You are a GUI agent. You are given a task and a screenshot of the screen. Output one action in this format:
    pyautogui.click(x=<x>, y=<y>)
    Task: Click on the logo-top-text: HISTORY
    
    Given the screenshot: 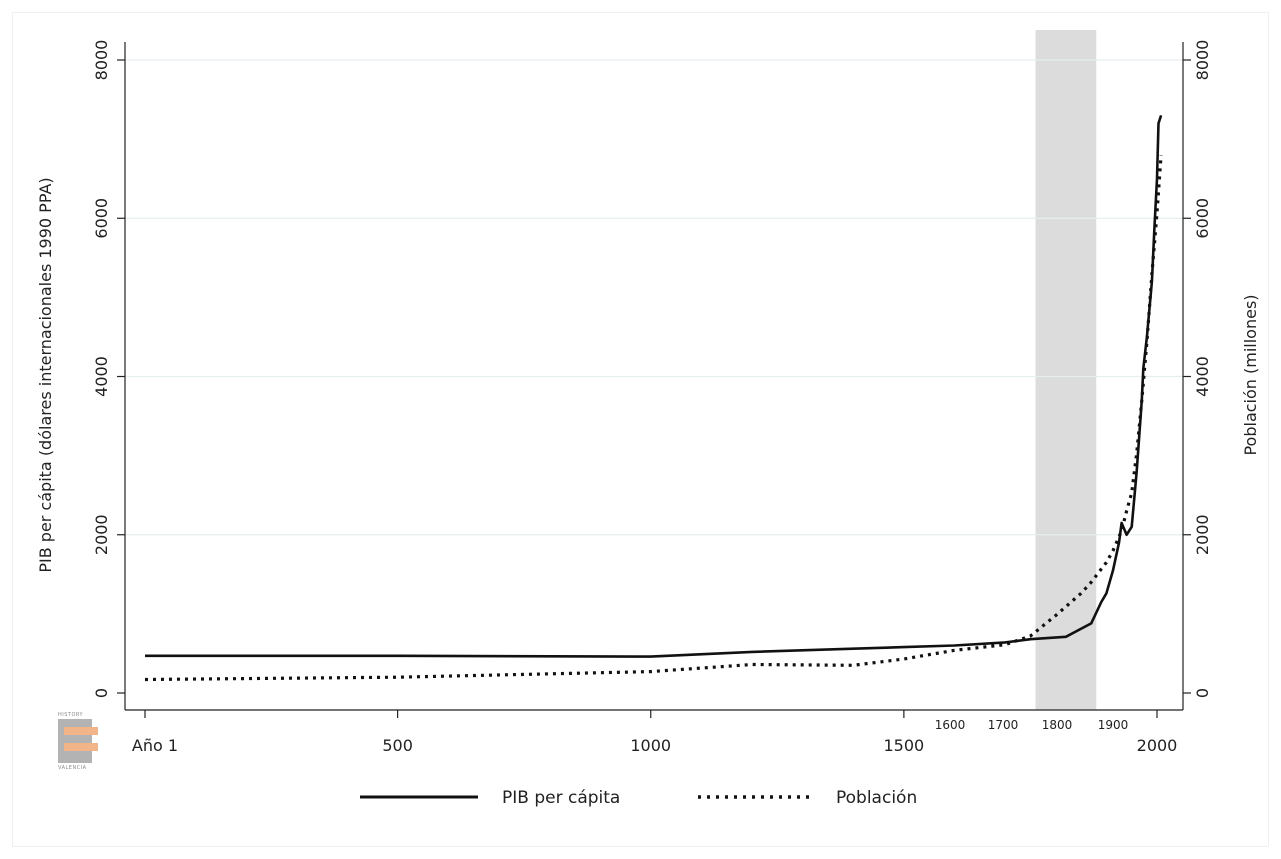 What is the action you would take?
    pyautogui.click(x=71, y=715)
    